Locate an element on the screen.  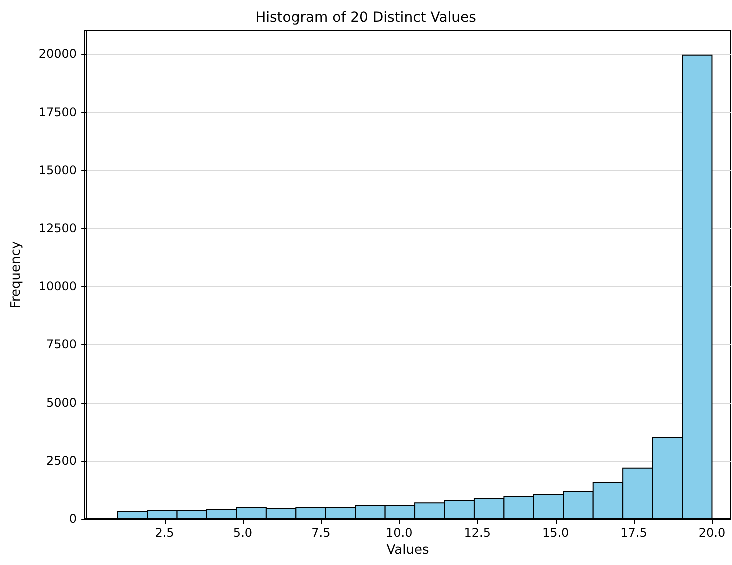
y-tick-label: 12500 is located at coordinates (57, 229).